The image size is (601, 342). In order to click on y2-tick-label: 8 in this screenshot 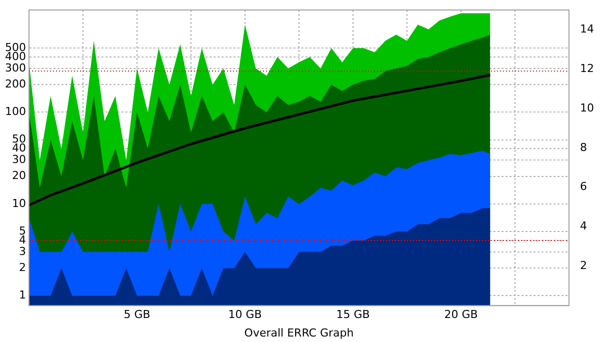, I will do `click(584, 147)`.